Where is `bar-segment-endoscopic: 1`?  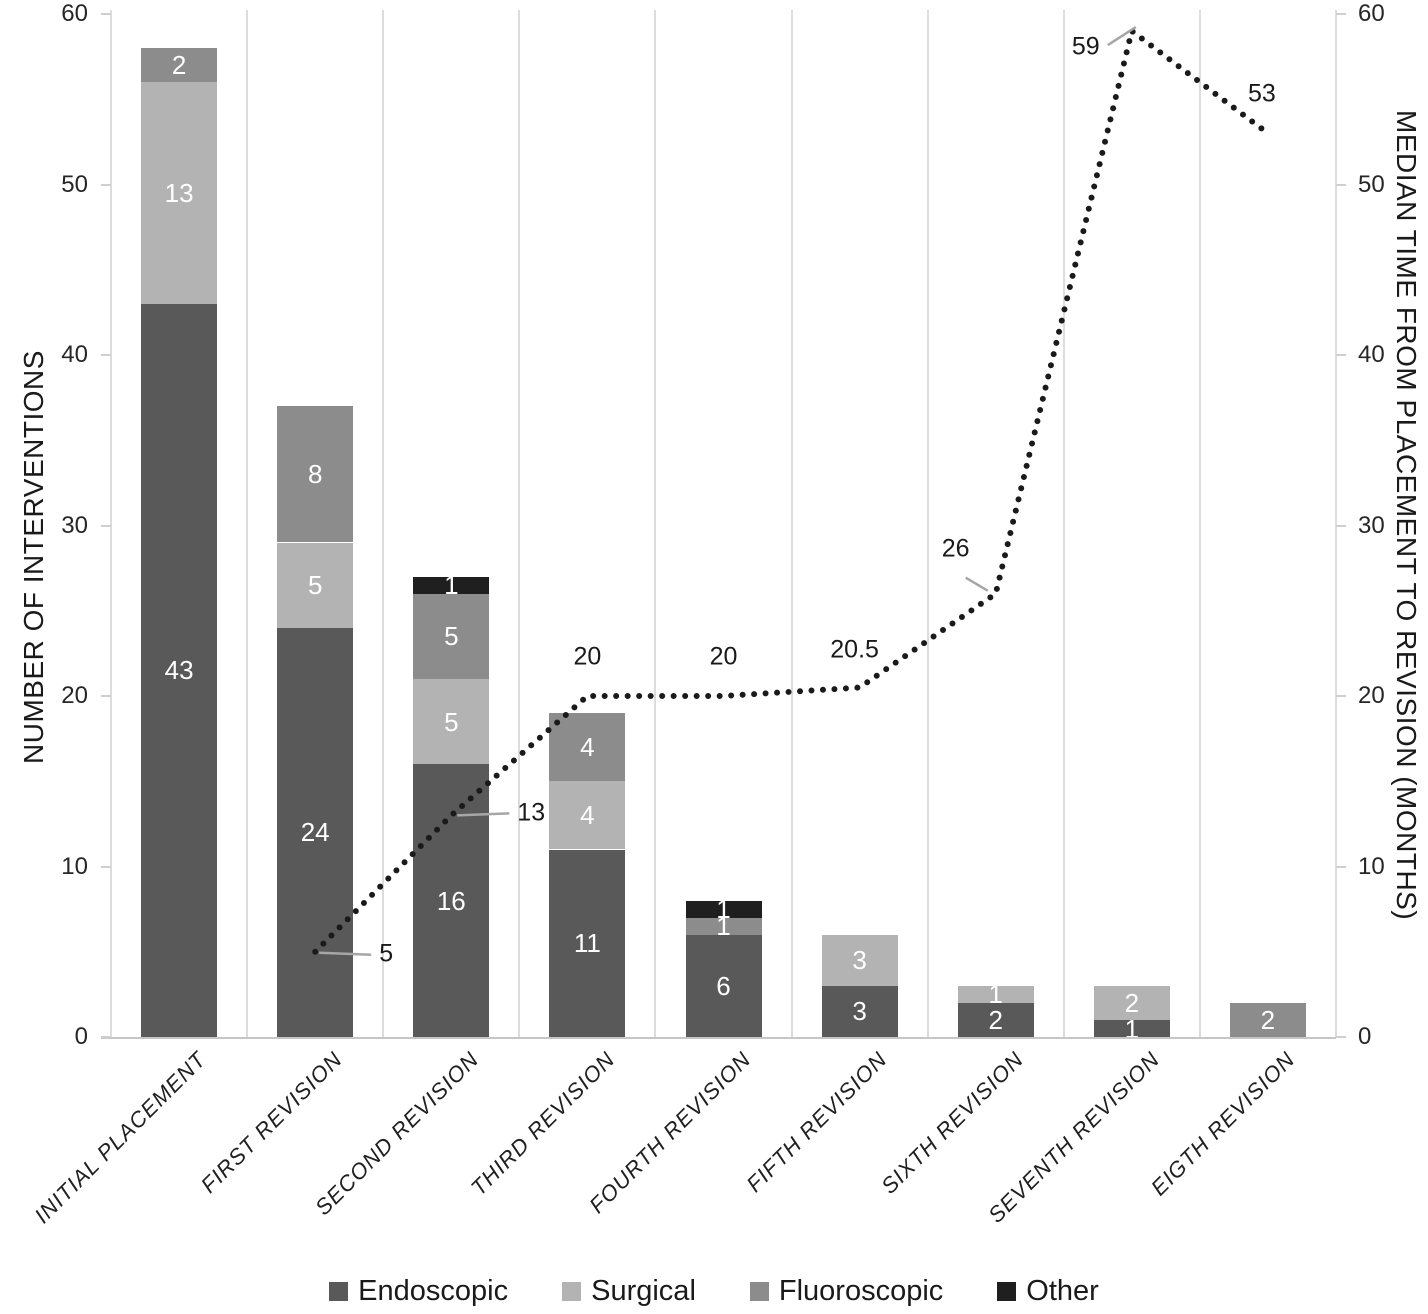 bar-segment-endoscopic: 1 is located at coordinates (1131, 1029).